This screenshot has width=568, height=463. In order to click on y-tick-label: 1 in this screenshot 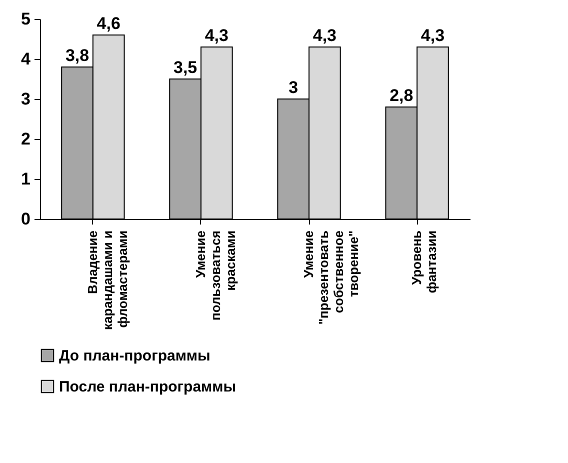, I will do `click(25, 179)`.